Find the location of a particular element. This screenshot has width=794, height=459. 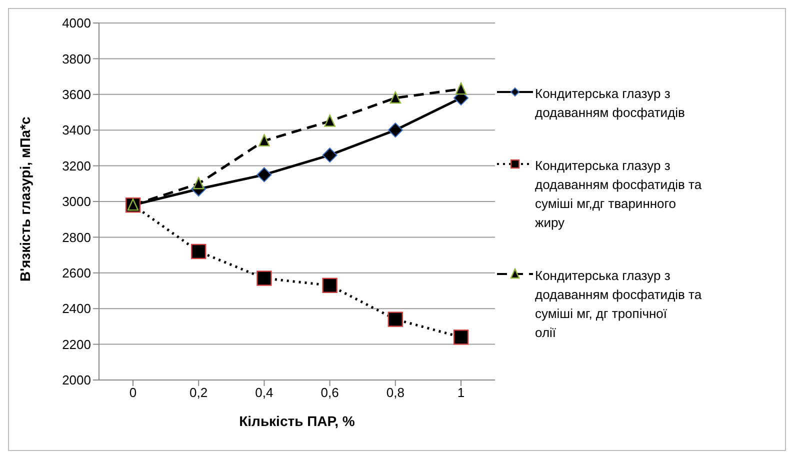

y-tick-label: 3000 is located at coordinates (76, 202).